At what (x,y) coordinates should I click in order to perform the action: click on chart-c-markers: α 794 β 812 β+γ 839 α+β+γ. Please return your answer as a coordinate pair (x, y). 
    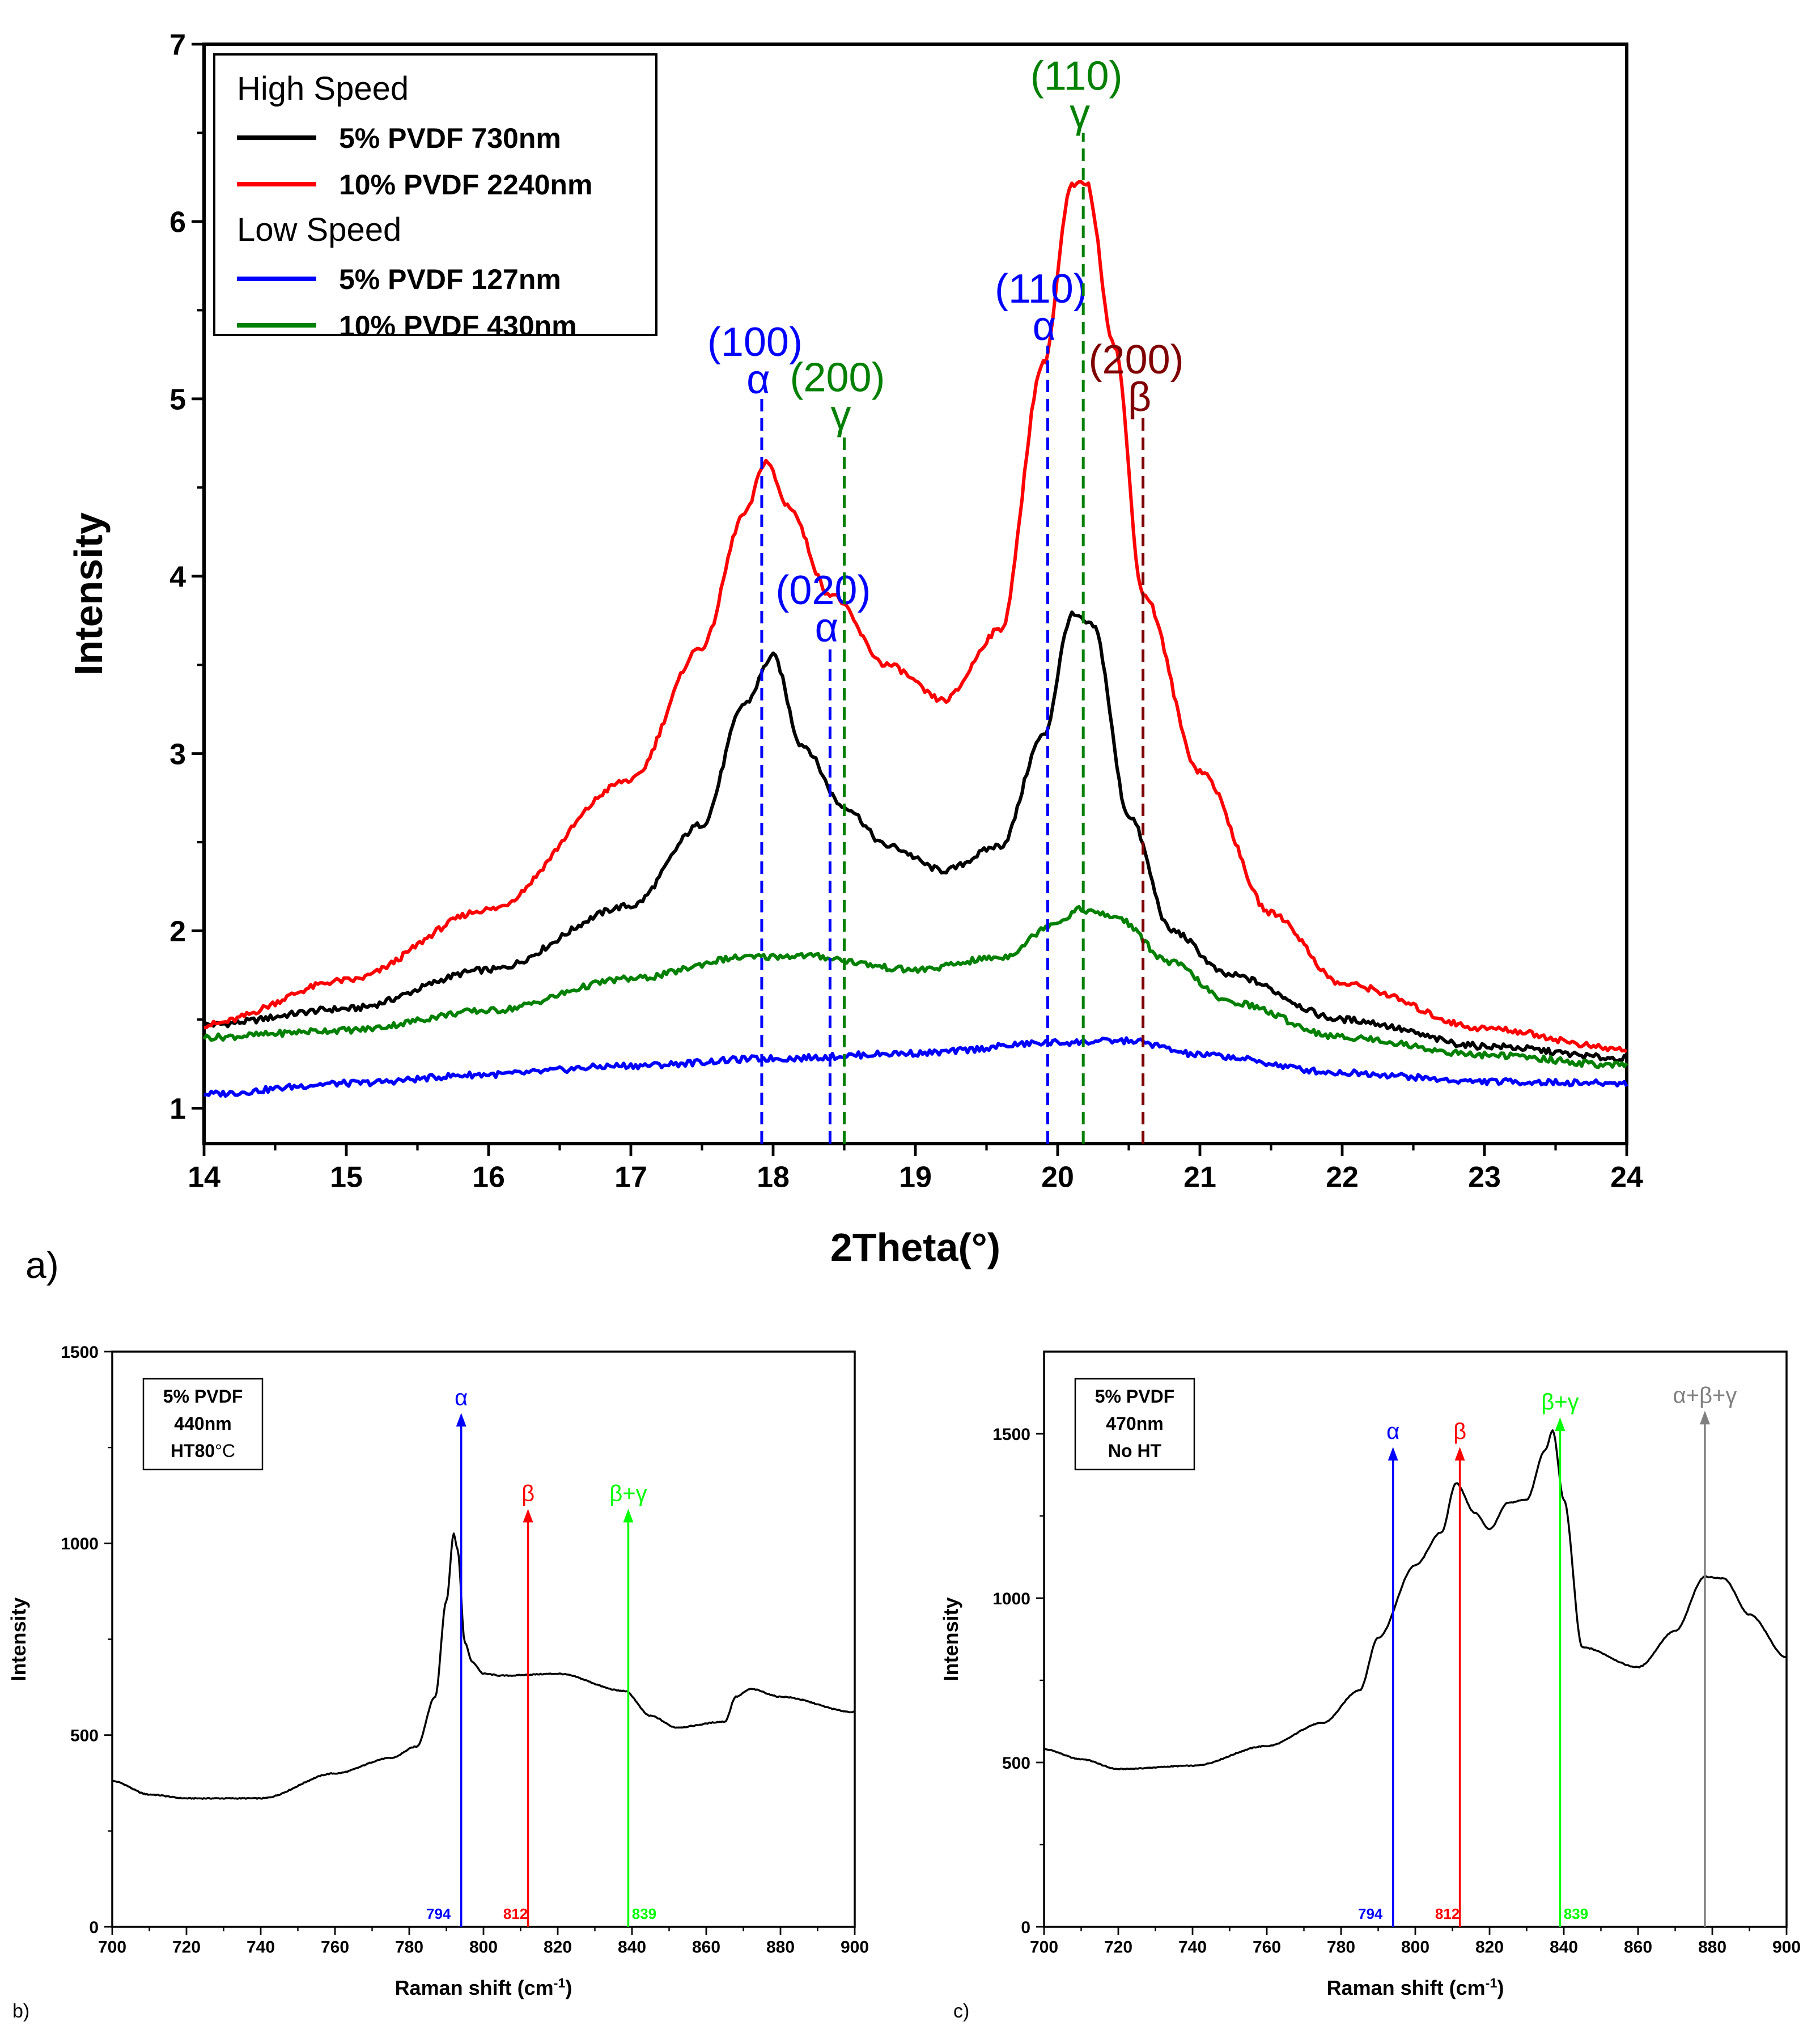
    Looking at the image, I should click on (1547, 1655).